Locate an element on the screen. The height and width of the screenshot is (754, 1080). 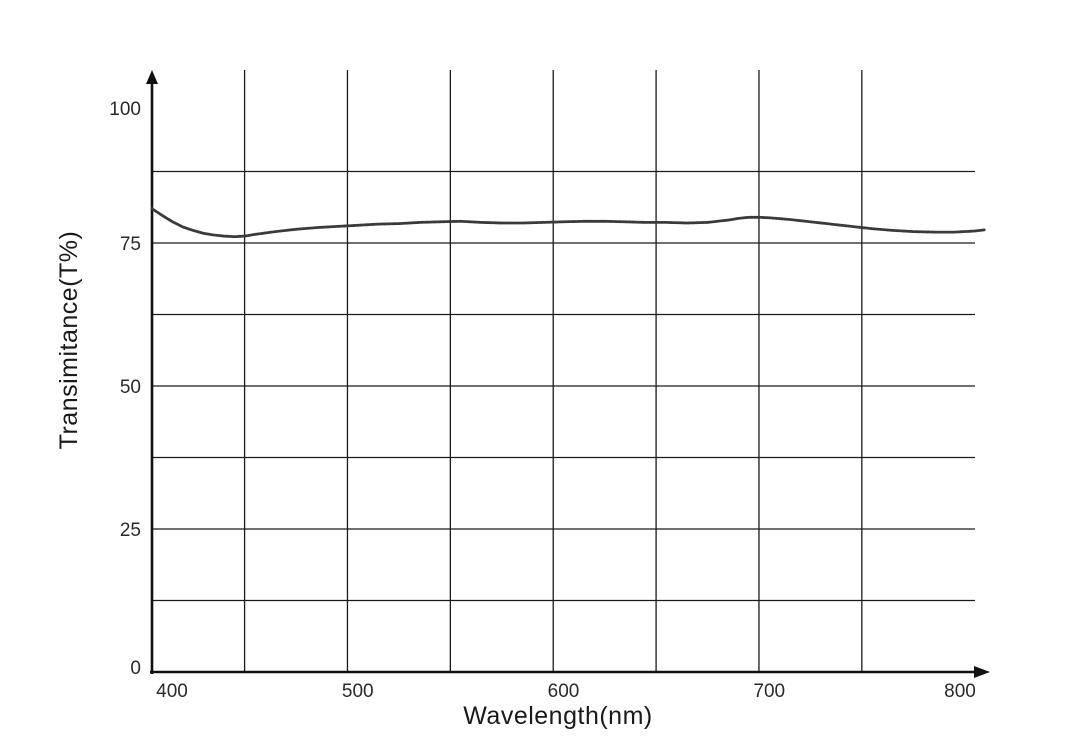
y-tick-label: 75 is located at coordinates (130, 244).